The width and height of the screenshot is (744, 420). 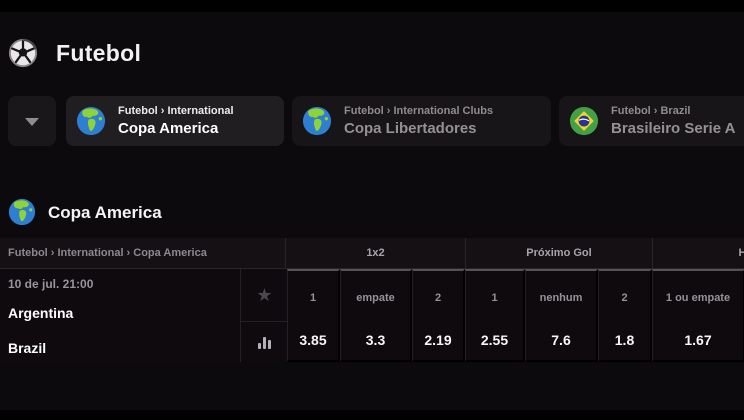 I want to click on odds-value: 1.8, so click(x=624, y=340).